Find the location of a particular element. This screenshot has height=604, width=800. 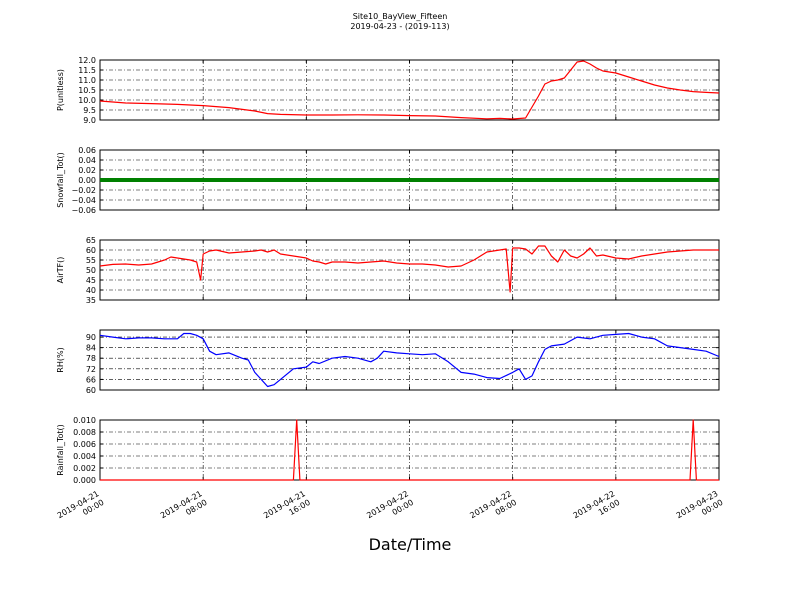

chart-title: Site10_BayView_Fifteen is located at coordinates (400, 16).